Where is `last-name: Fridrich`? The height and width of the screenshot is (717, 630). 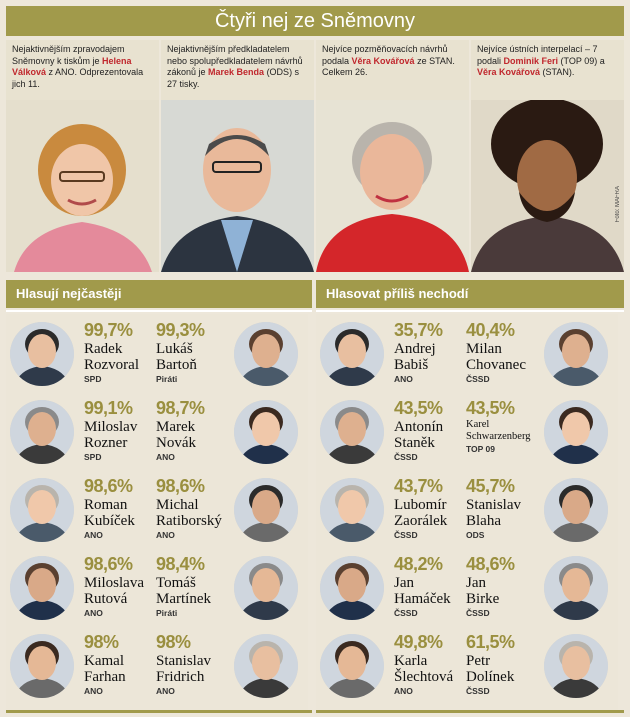
last-name: Fridrich is located at coordinates (180, 677).